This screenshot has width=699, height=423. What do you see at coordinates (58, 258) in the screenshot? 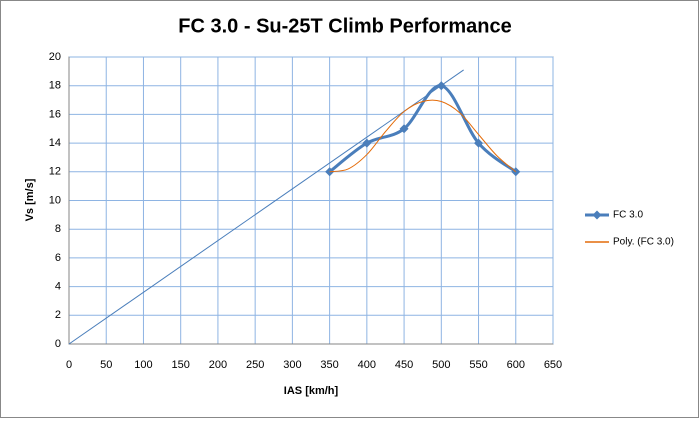
I see `y-tick-label: 6` at bounding box center [58, 258].